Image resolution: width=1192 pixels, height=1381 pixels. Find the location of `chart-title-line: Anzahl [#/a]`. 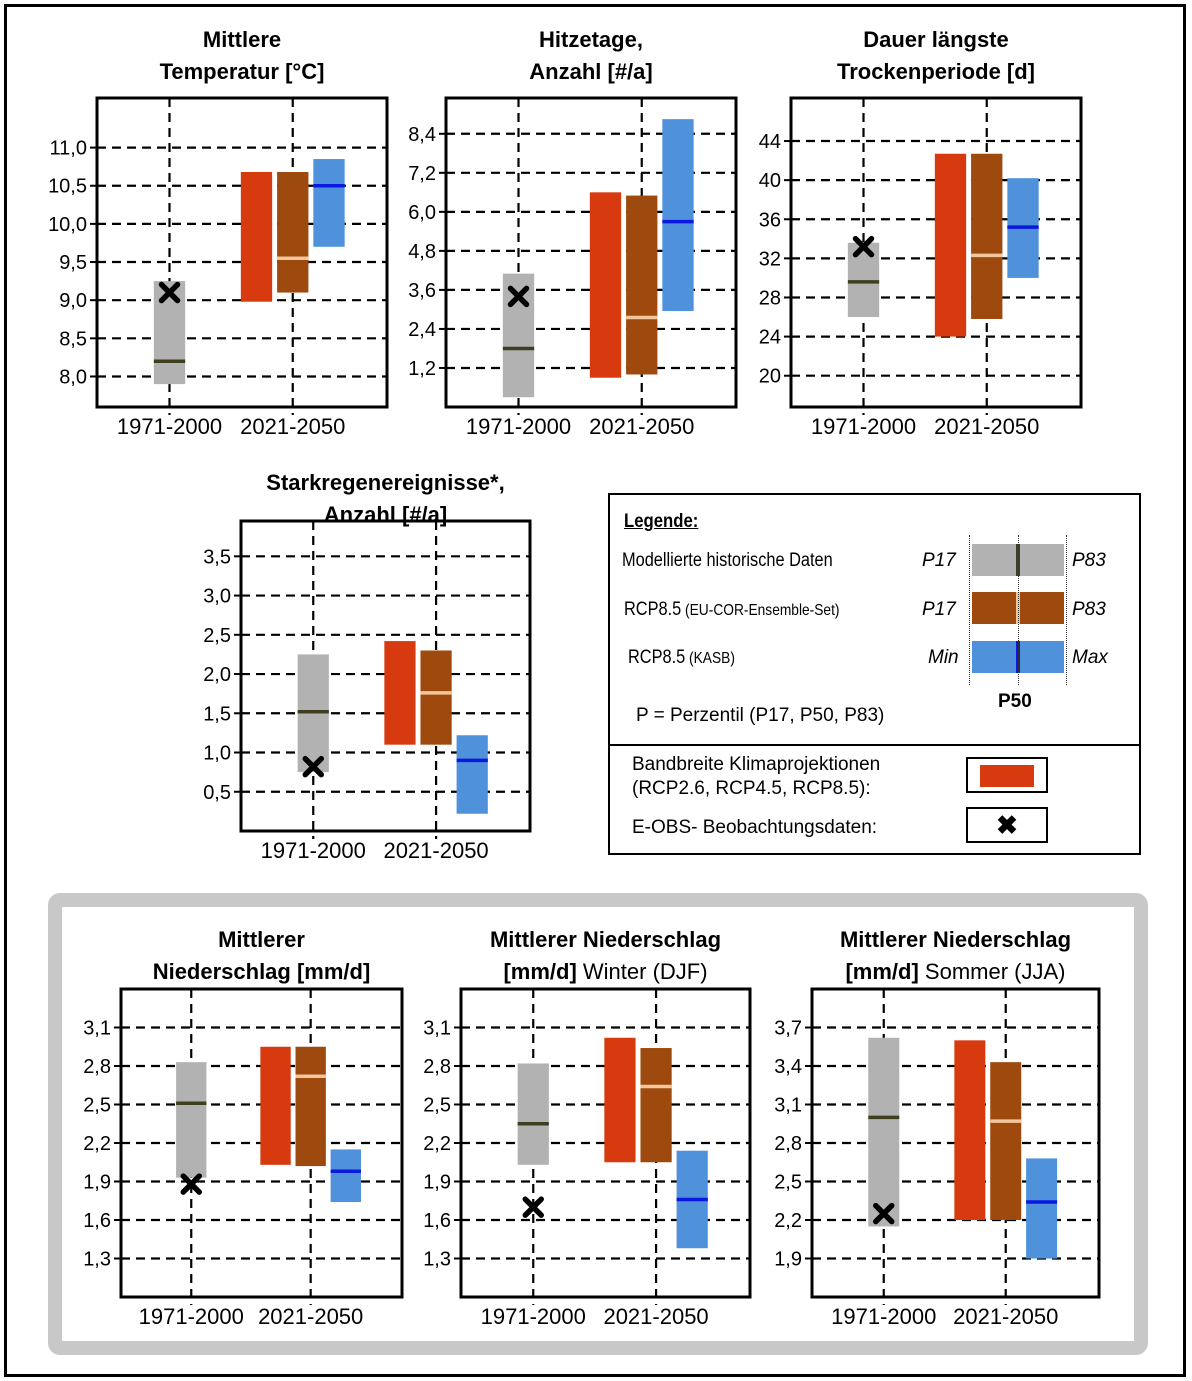

chart-title-line: Anzahl [#/a] is located at coordinates (590, 71).